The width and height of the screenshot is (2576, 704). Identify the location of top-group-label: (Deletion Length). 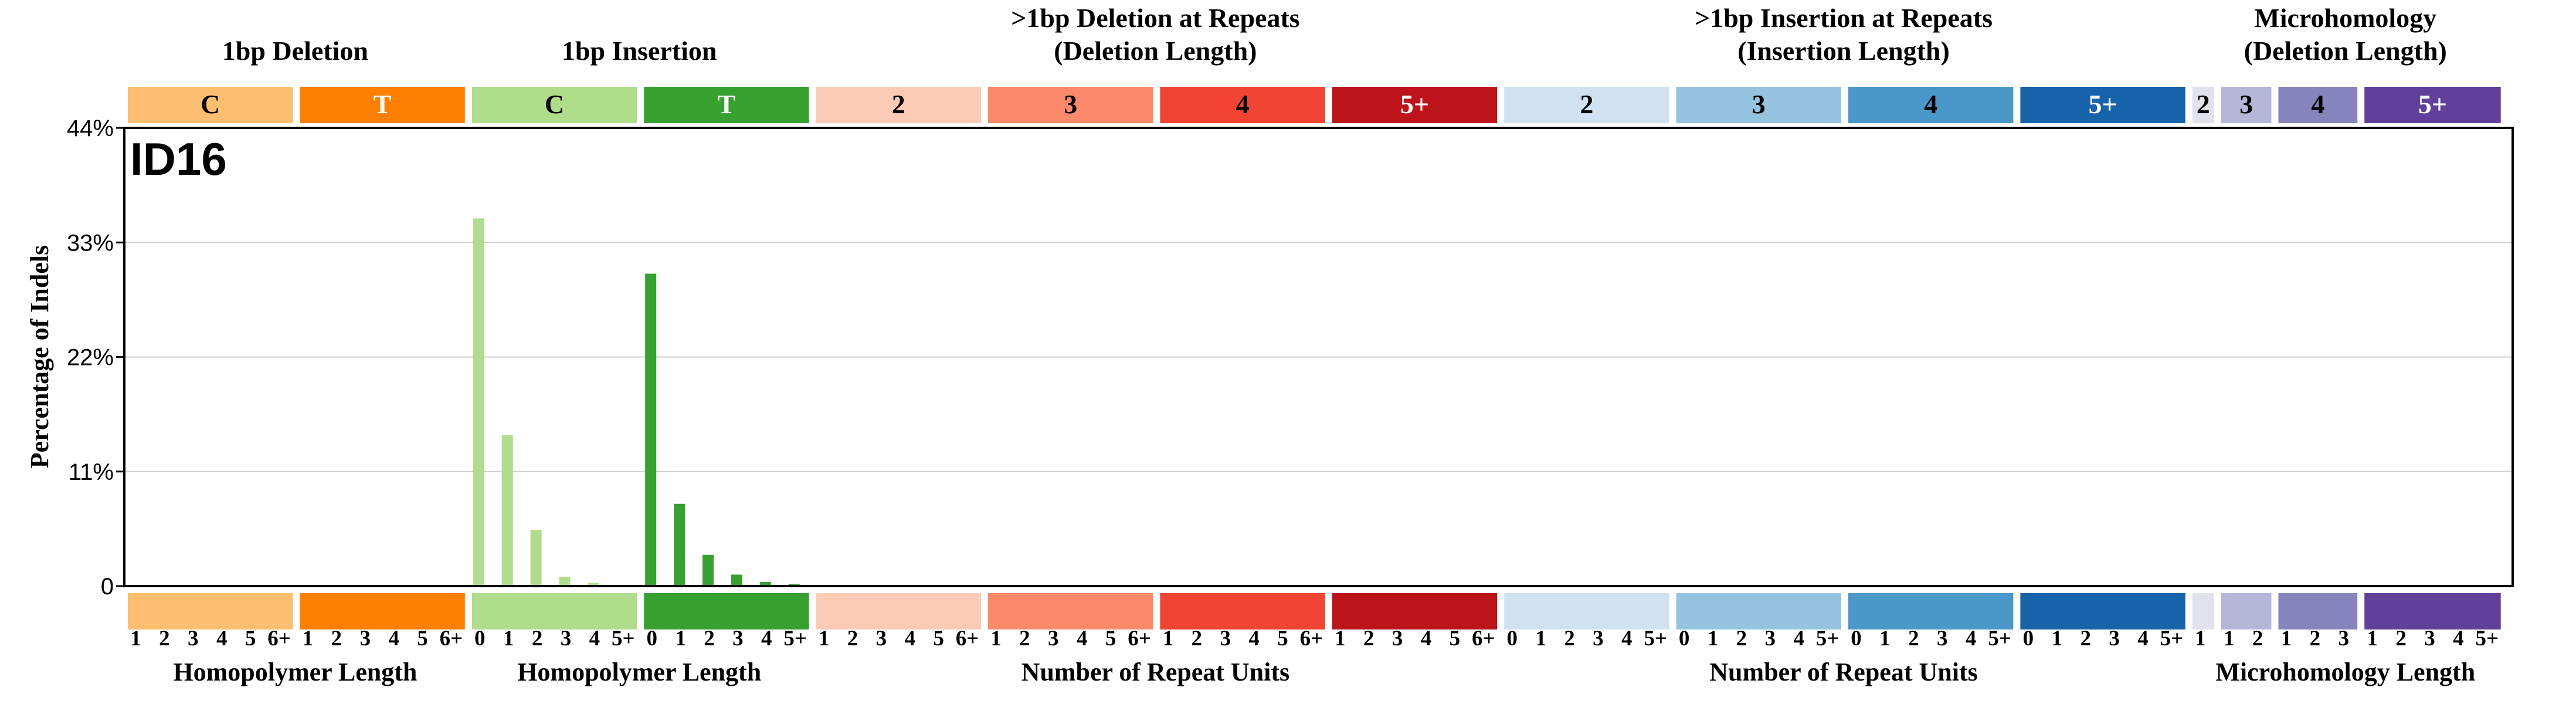
(2345, 51).